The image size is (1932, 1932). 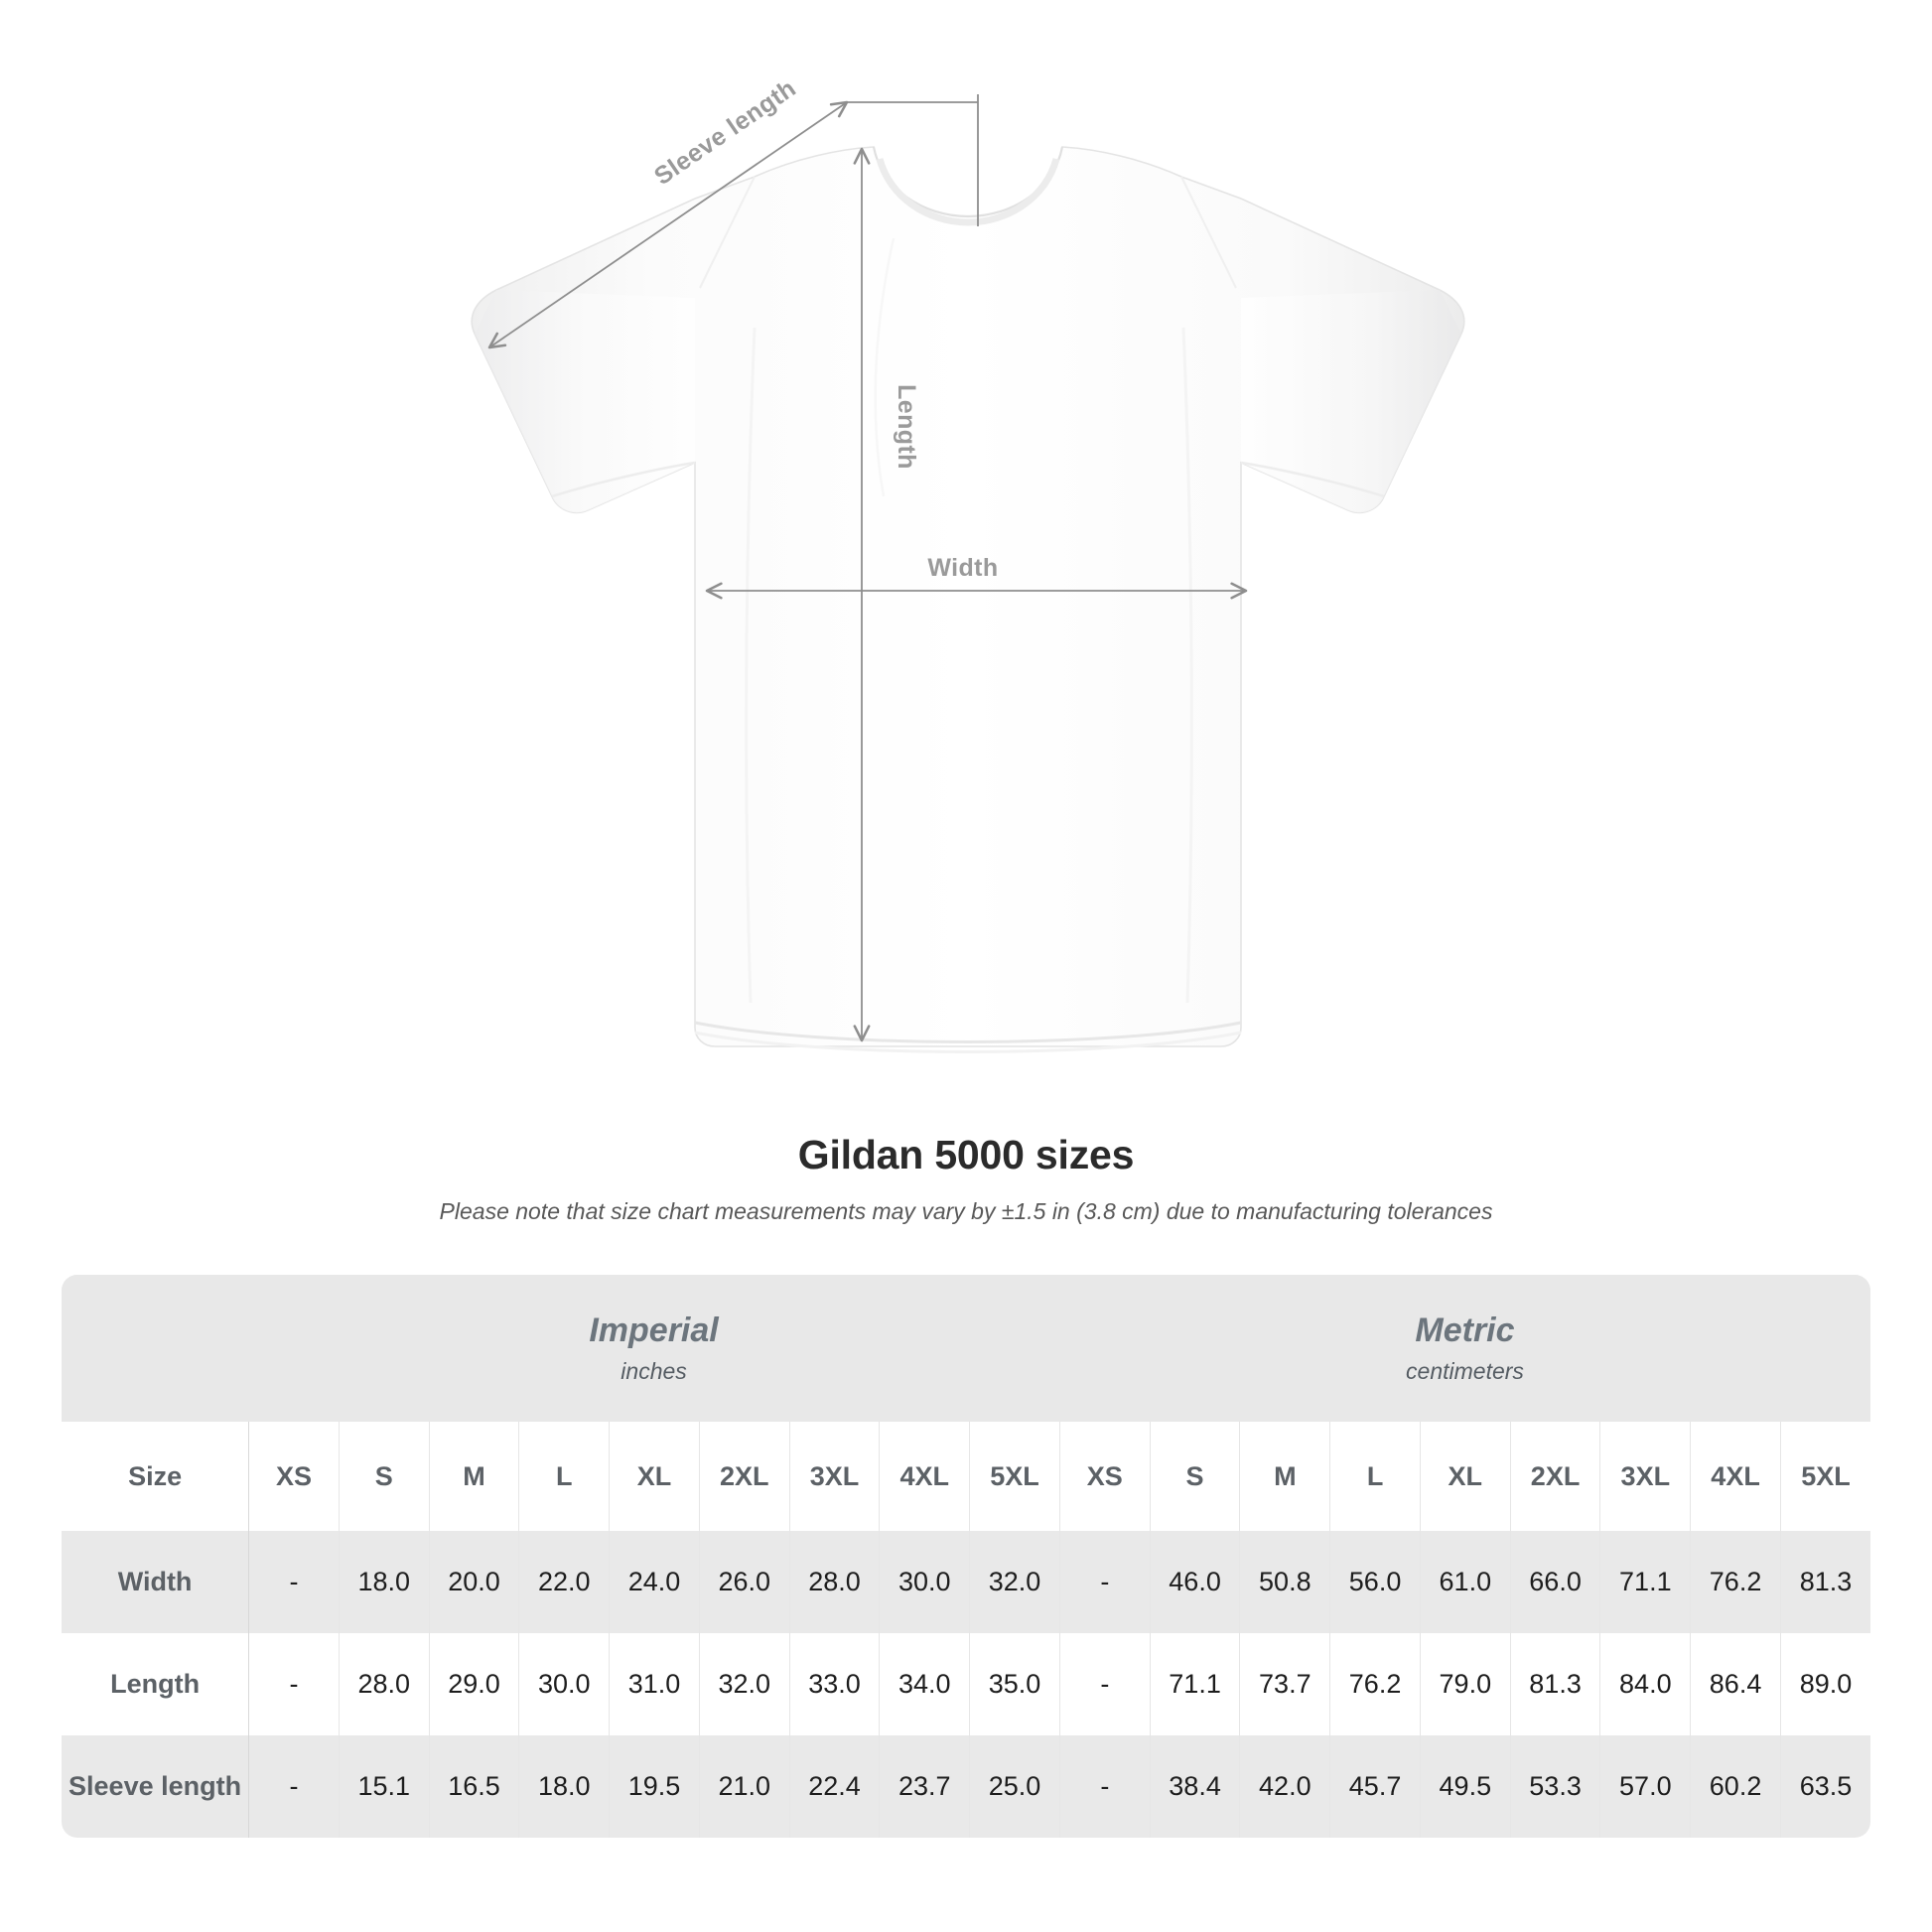 What do you see at coordinates (963, 568) in the screenshot?
I see `width-label: Width` at bounding box center [963, 568].